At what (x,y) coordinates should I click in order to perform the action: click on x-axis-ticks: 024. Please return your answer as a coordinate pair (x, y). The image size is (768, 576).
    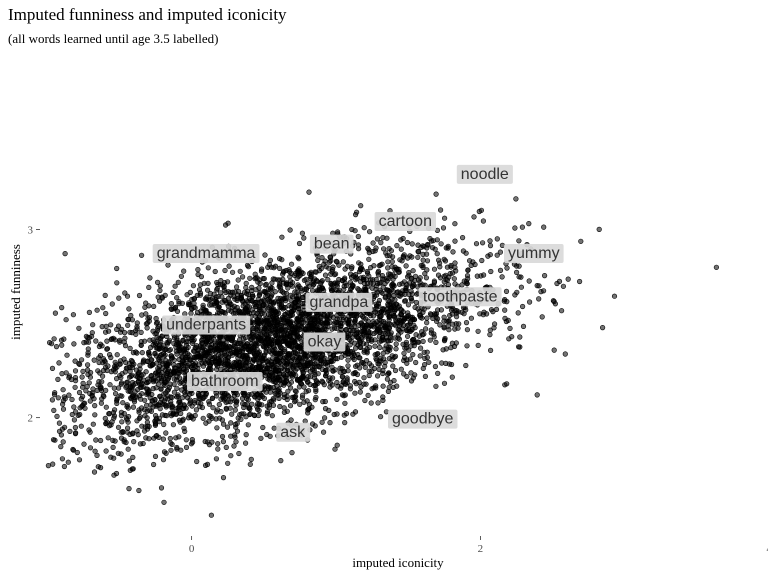
    Looking at the image, I should click on (478, 545).